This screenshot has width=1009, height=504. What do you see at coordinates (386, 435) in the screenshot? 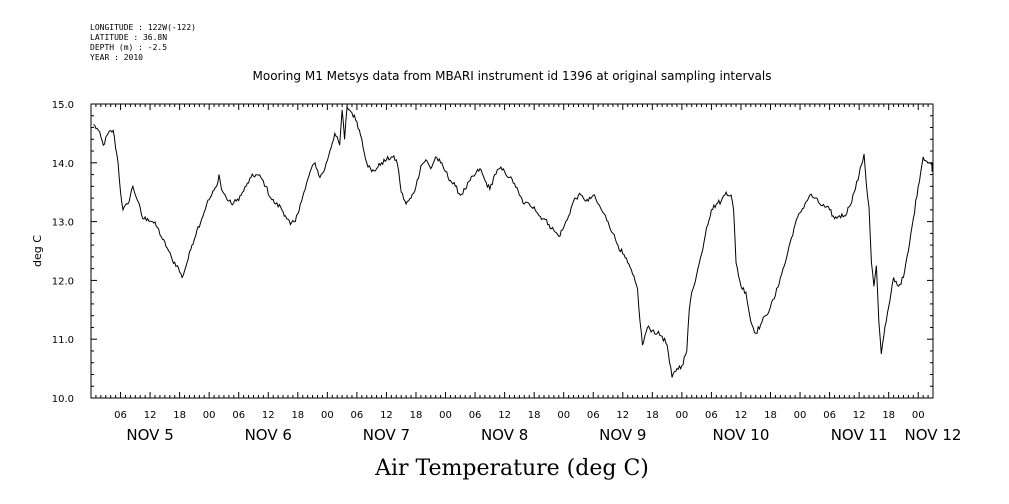
I see `x-day-label: NOV 7` at bounding box center [386, 435].